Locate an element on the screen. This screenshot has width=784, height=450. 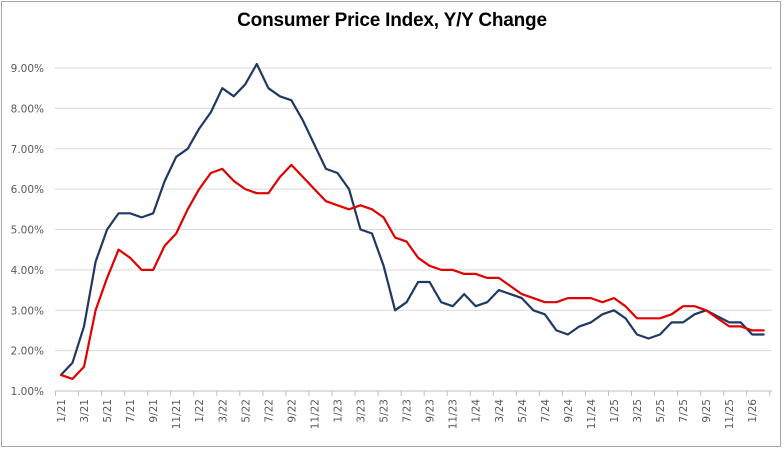
chart-title: Consumer Price Index, Y/Y Change is located at coordinates (392, 20).